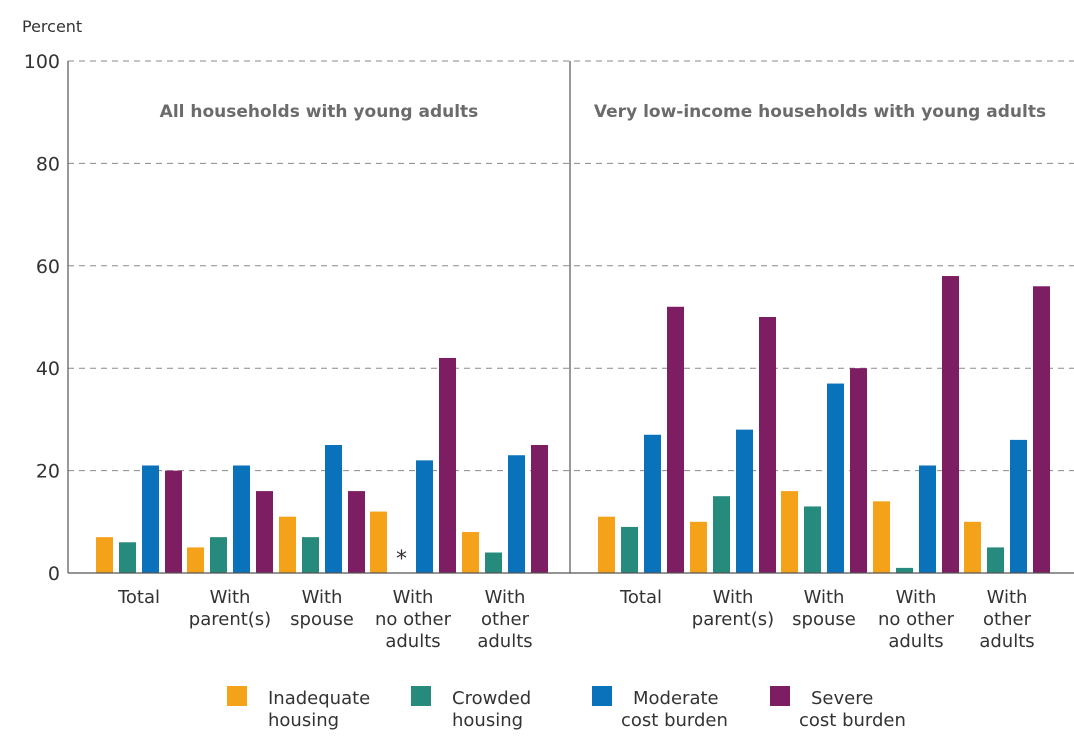  What do you see at coordinates (42, 62) in the screenshot?
I see `y-tick-label: 100` at bounding box center [42, 62].